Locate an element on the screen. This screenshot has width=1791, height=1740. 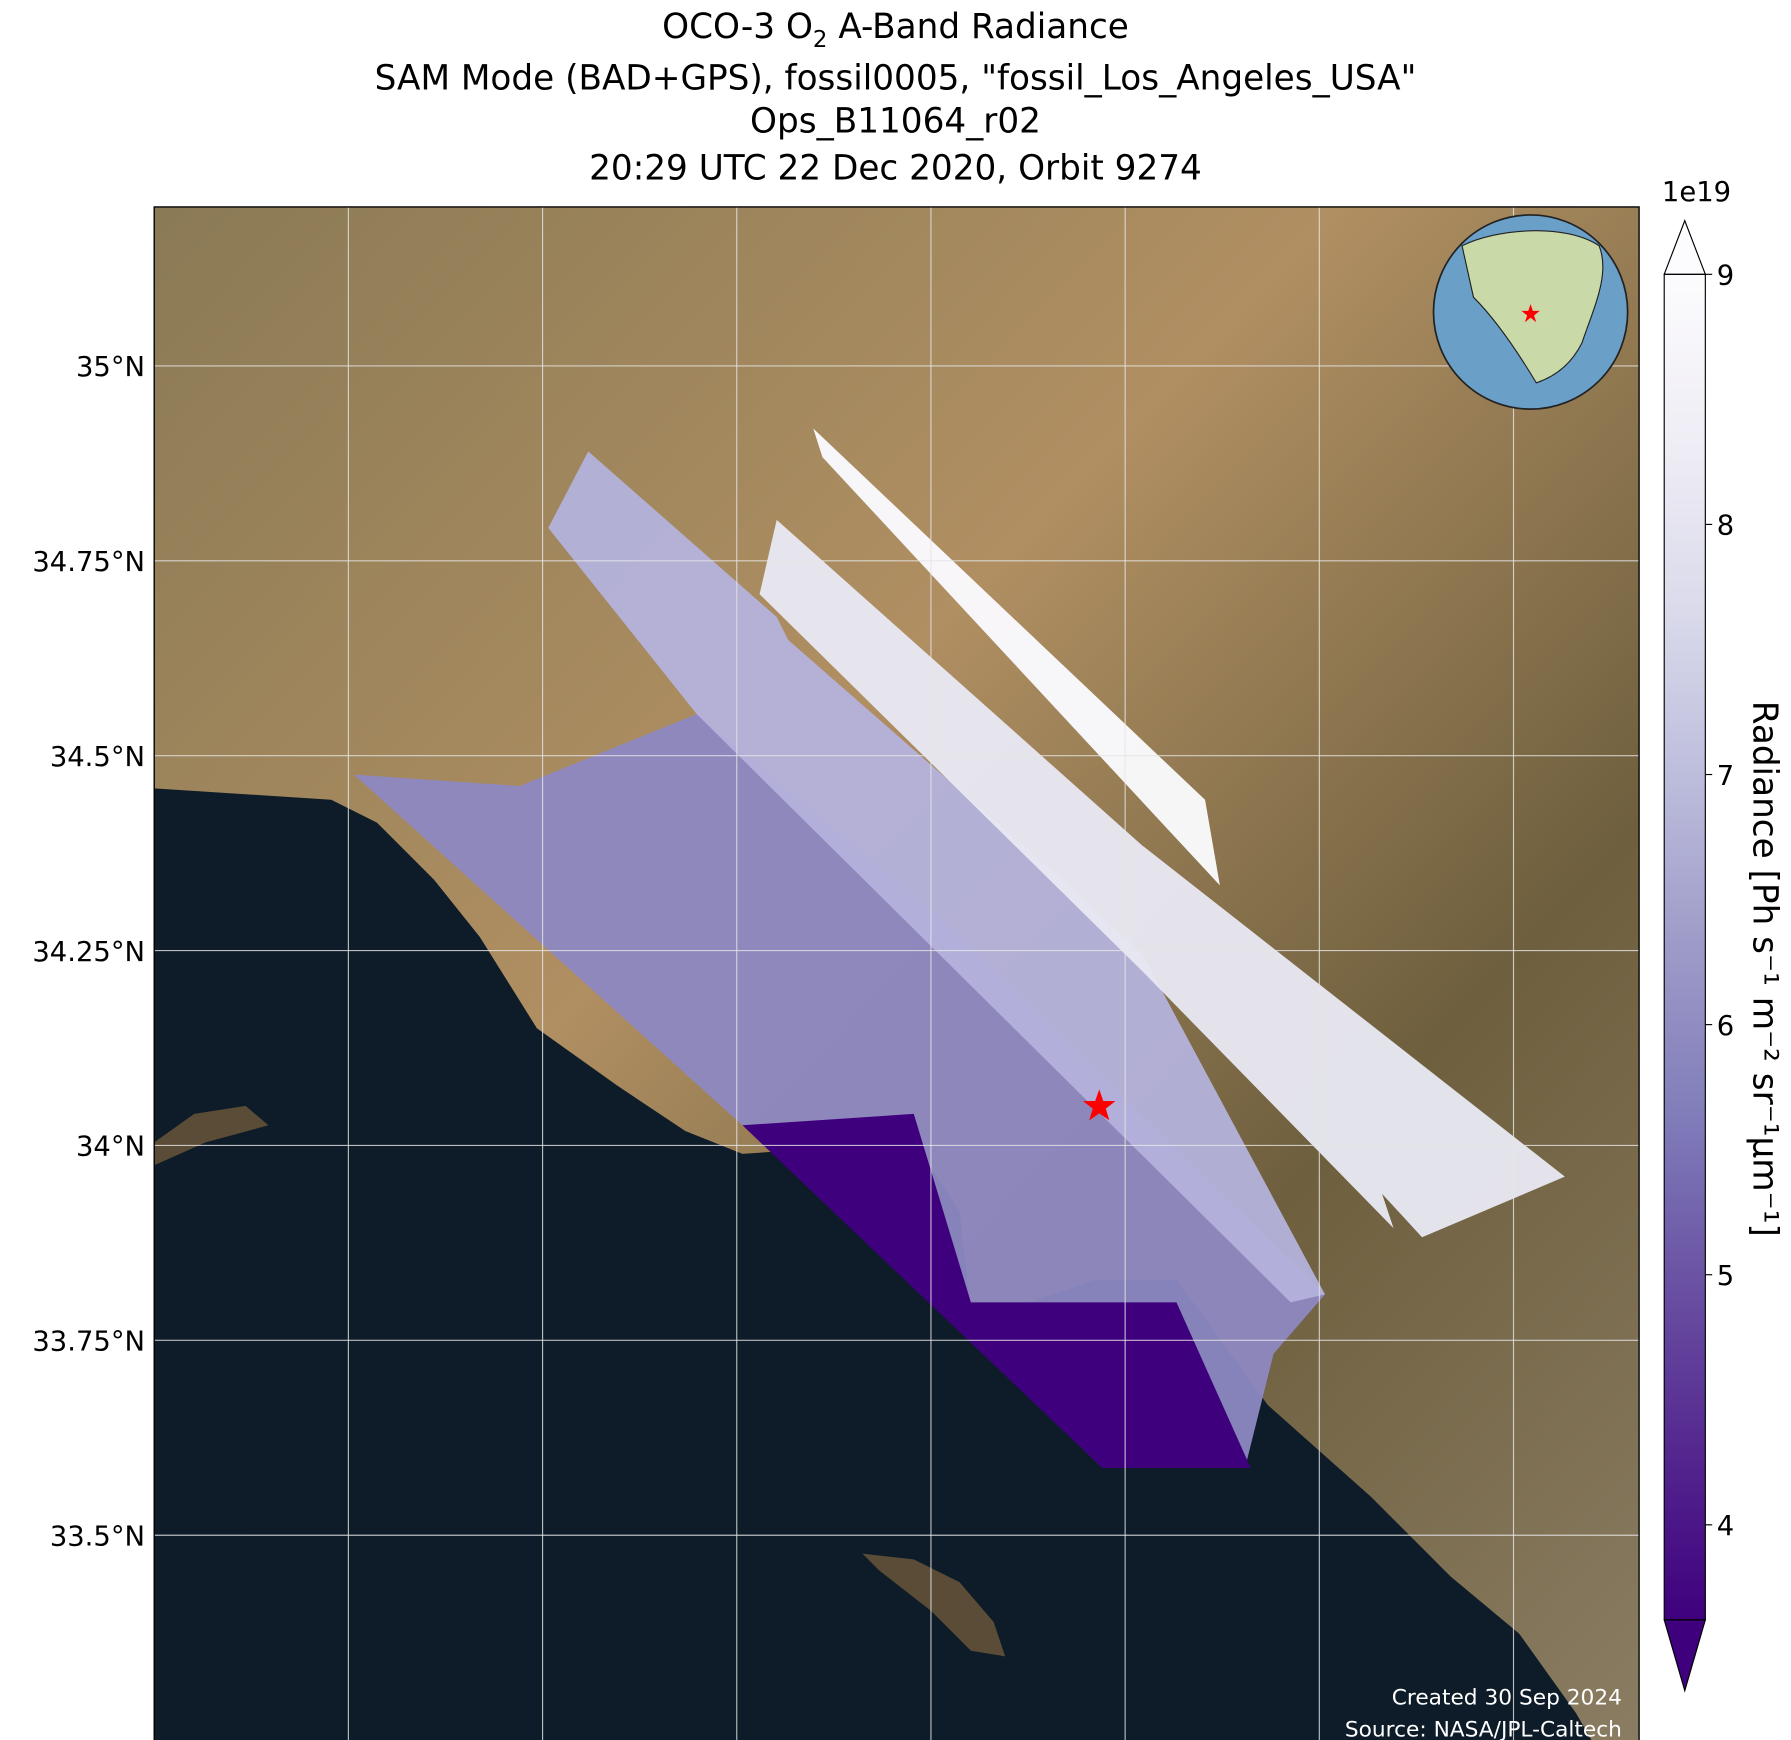
colorbar-tick-label: 9 is located at coordinates (1725, 276).